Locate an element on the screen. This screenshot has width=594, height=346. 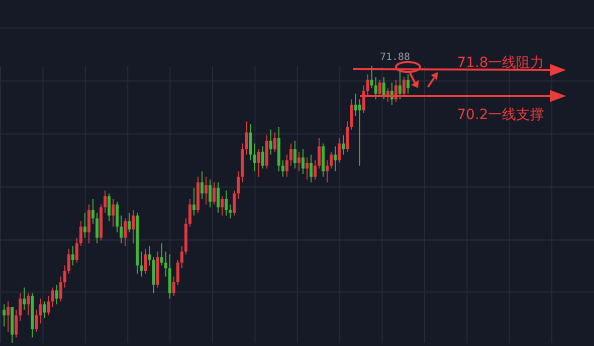
text: 70.2一线支撑 is located at coordinates (500, 115).